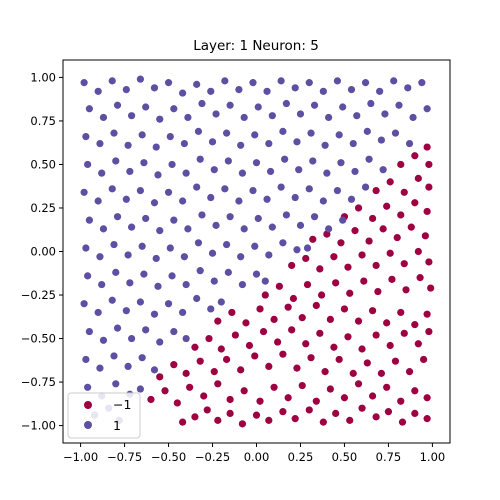  What do you see at coordinates (43, 208) in the screenshot?
I see `y-tick-label: 0.25` at bounding box center [43, 208].